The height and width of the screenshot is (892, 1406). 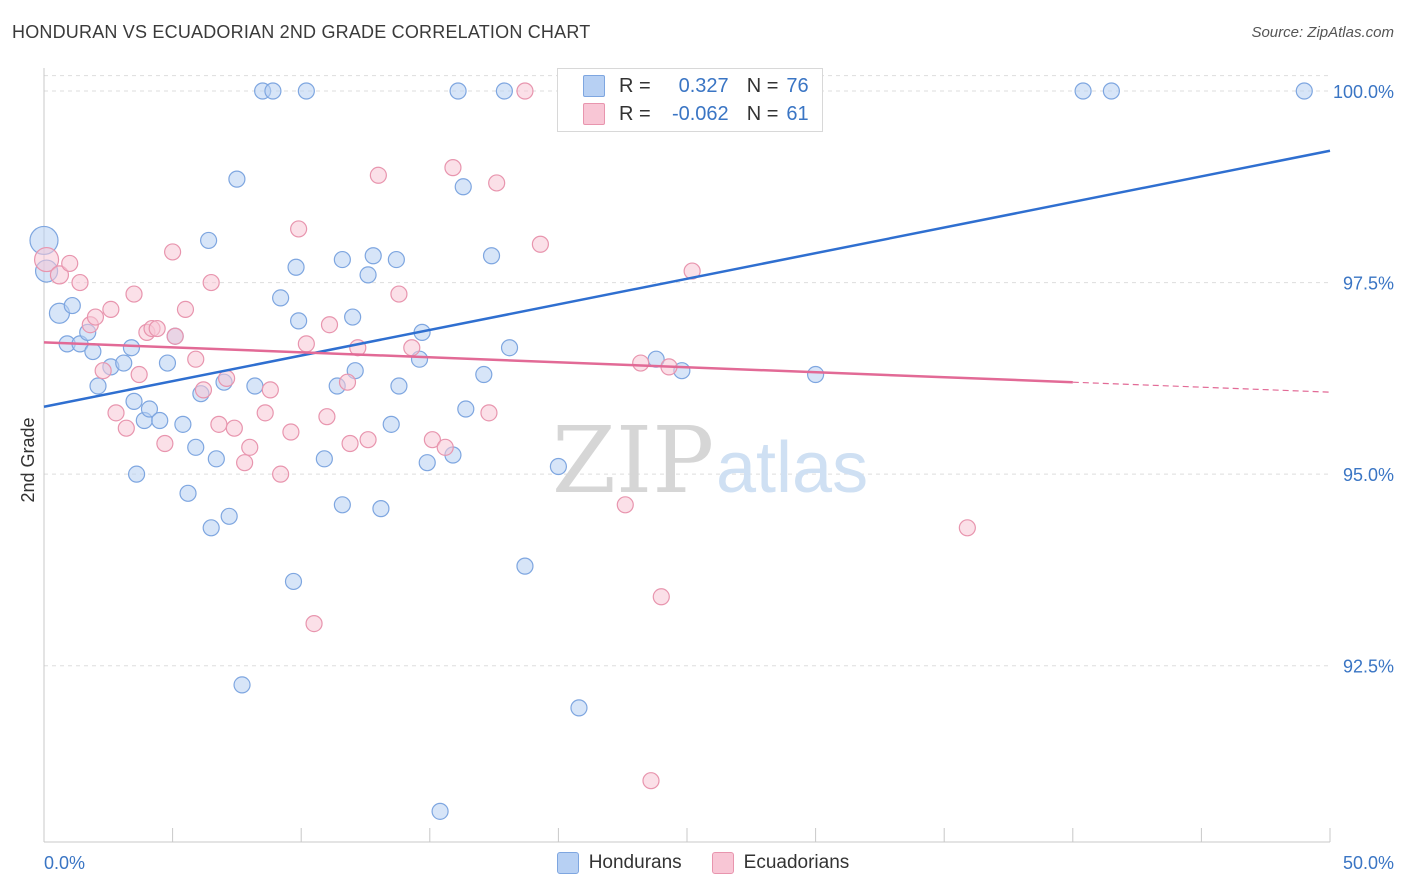 What do you see at coordinates (558, 362) in the screenshot?
I see `ecuadorians-trend-line` at bounding box center [558, 362].